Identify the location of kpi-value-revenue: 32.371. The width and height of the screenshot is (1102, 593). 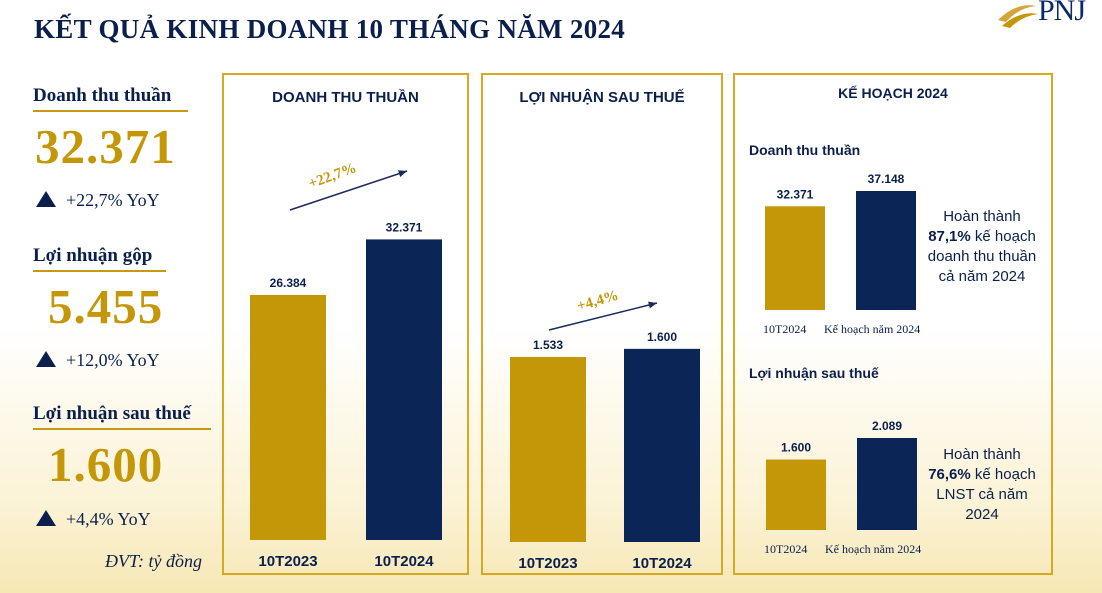
(105, 146).